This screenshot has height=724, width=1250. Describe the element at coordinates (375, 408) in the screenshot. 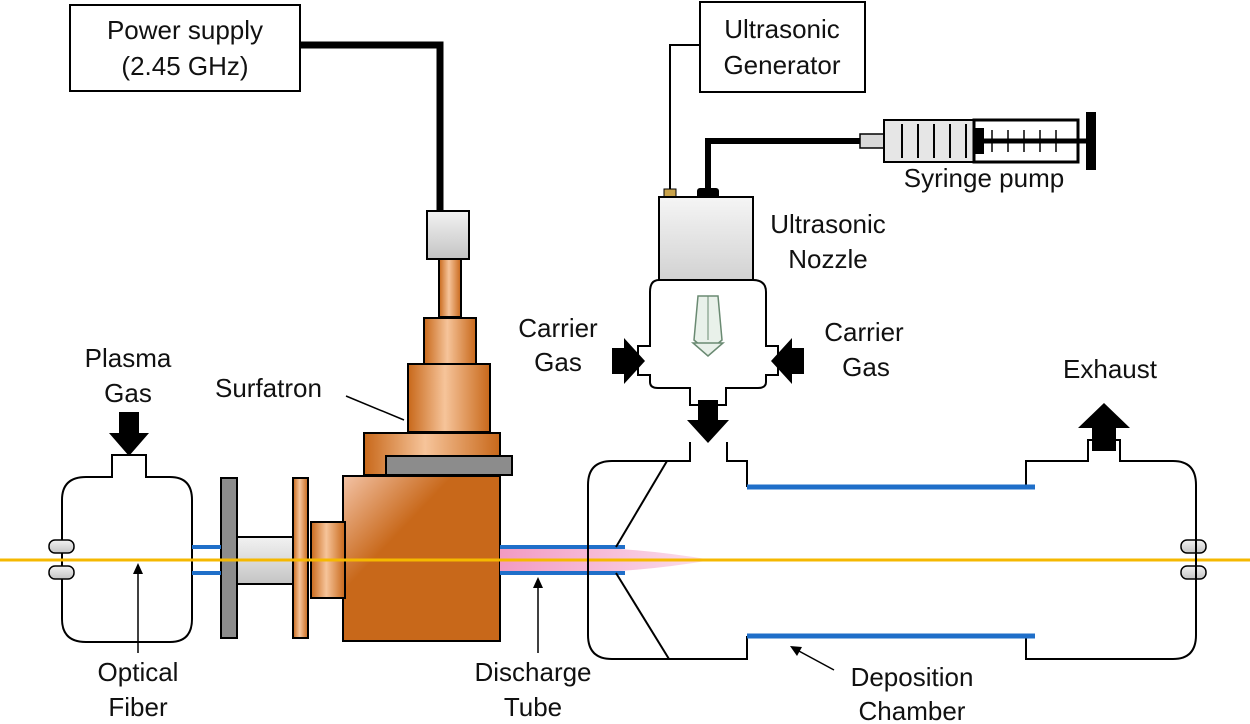

I see `surfatron-leader` at that location.